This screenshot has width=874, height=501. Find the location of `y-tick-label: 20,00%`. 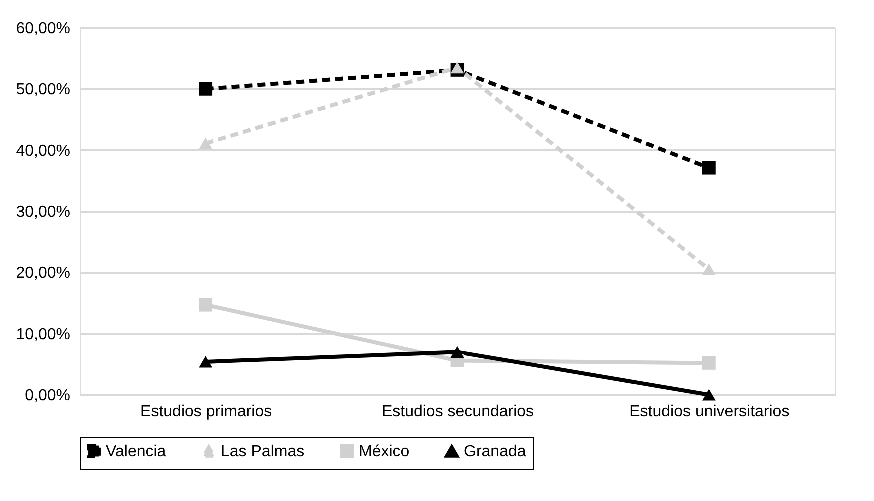

y-tick-label: 20,00% is located at coordinates (43, 273).